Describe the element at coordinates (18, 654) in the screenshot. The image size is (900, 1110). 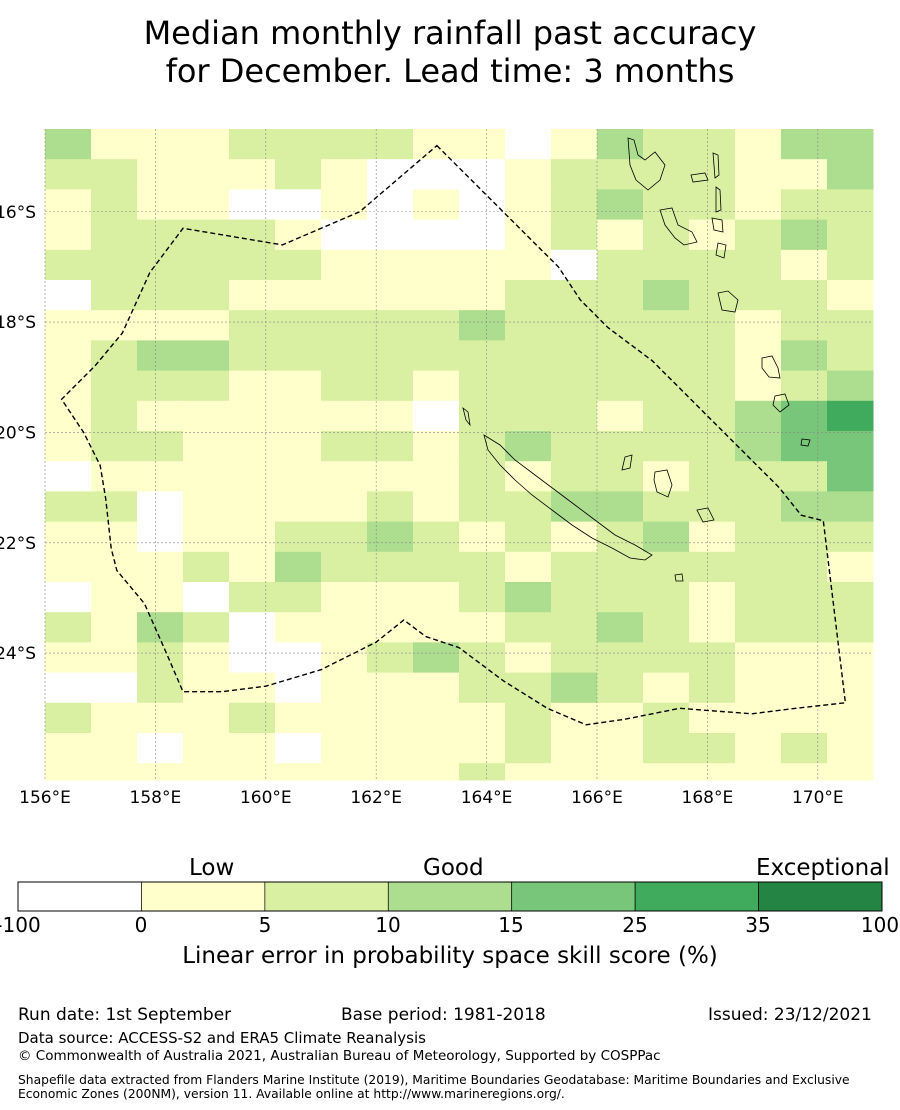
I see `lat-tick-label: 24°S` at that location.